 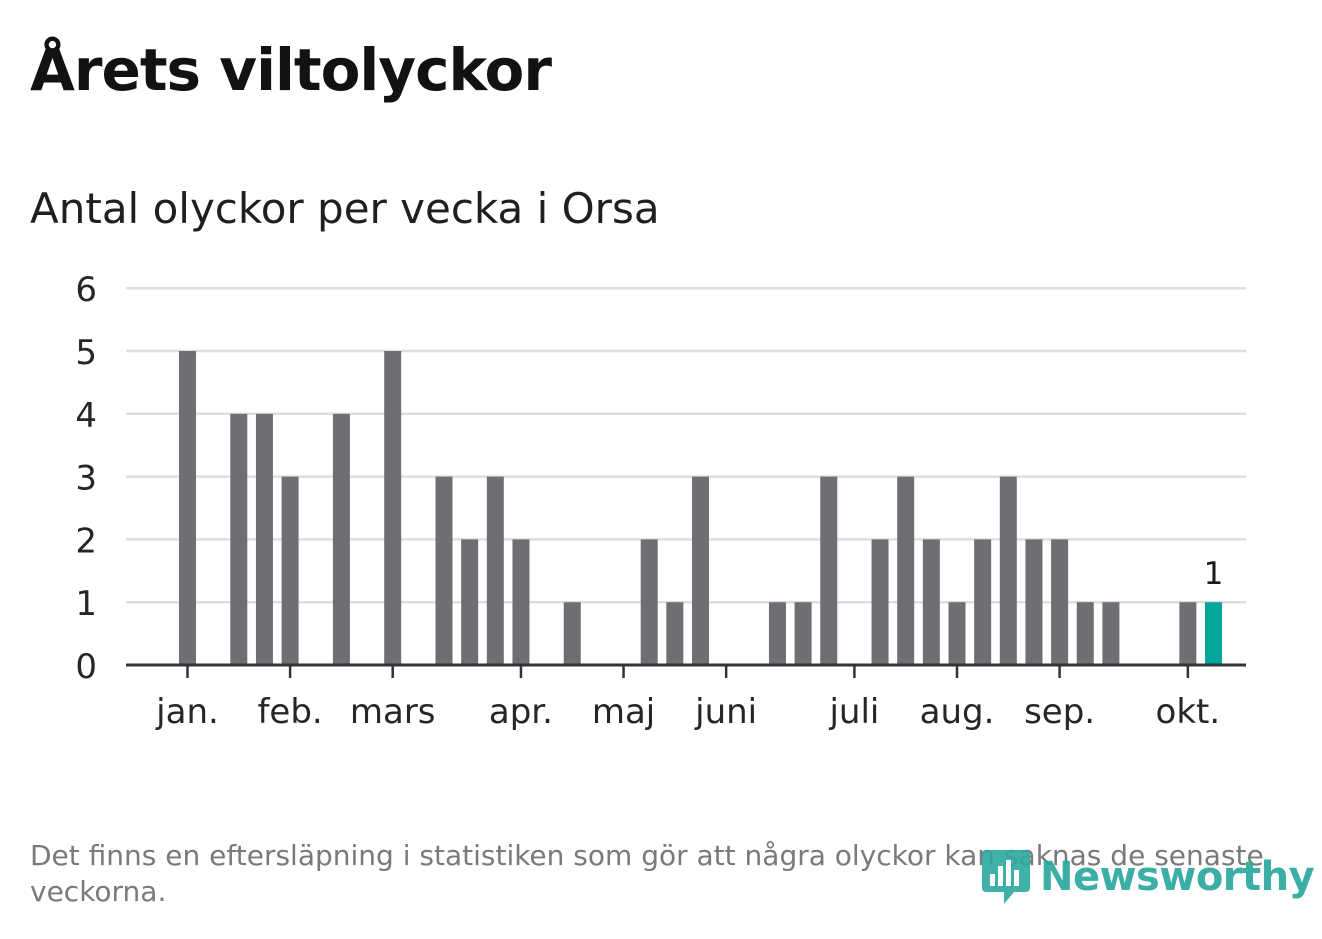 I want to click on chart-title: Årets viltolyckor, so click(x=291, y=70).